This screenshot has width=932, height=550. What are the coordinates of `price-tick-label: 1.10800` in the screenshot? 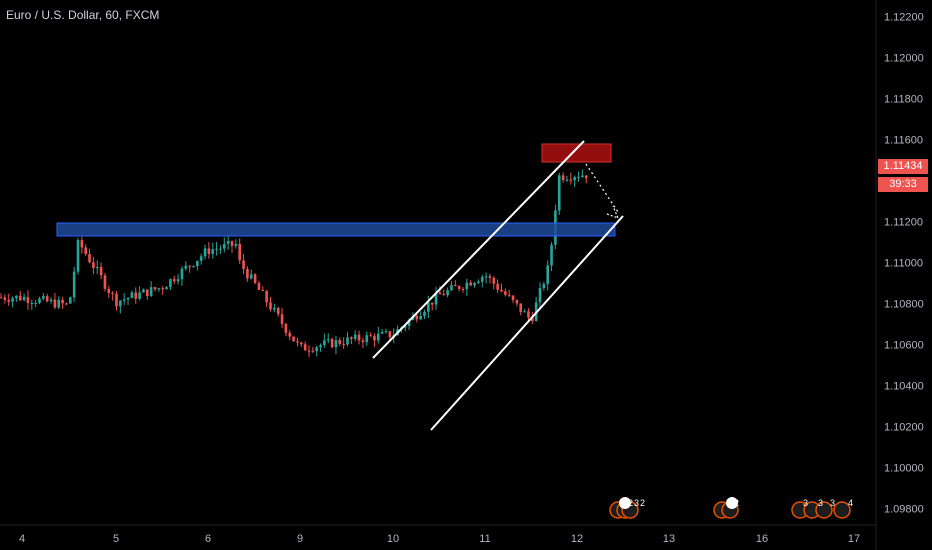 It's located at (904, 305).